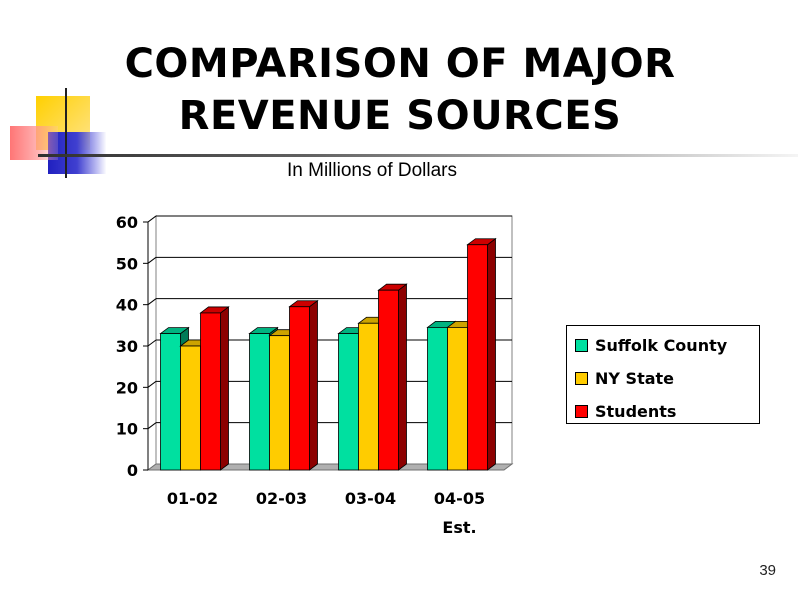 This screenshot has height=600, width=800. What do you see at coordinates (400, 116) in the screenshot?
I see `slide-title-line2: REVENUE SOURCES` at bounding box center [400, 116].